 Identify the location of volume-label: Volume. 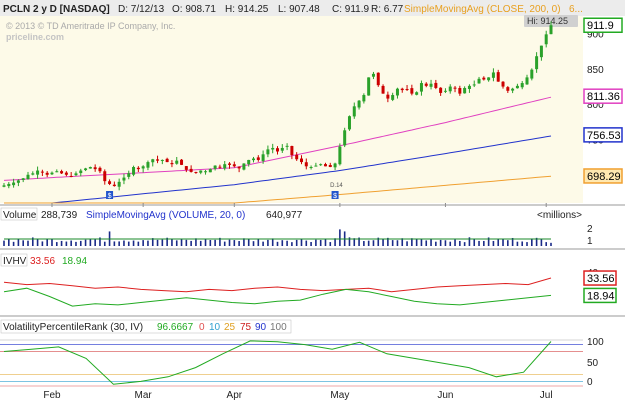
(20, 215).